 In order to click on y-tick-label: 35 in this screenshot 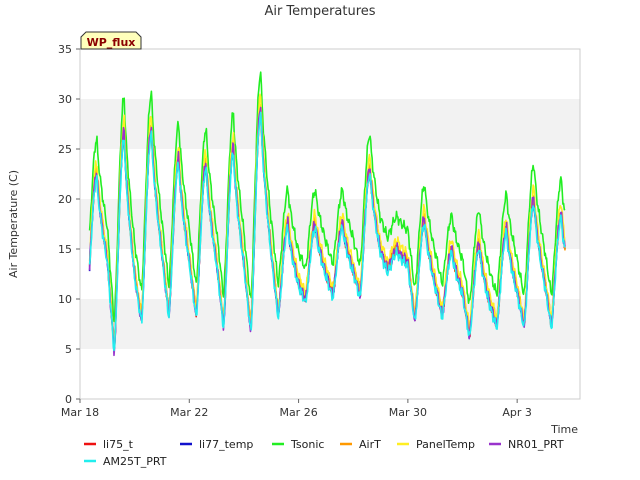, I will do `click(65, 49)`.